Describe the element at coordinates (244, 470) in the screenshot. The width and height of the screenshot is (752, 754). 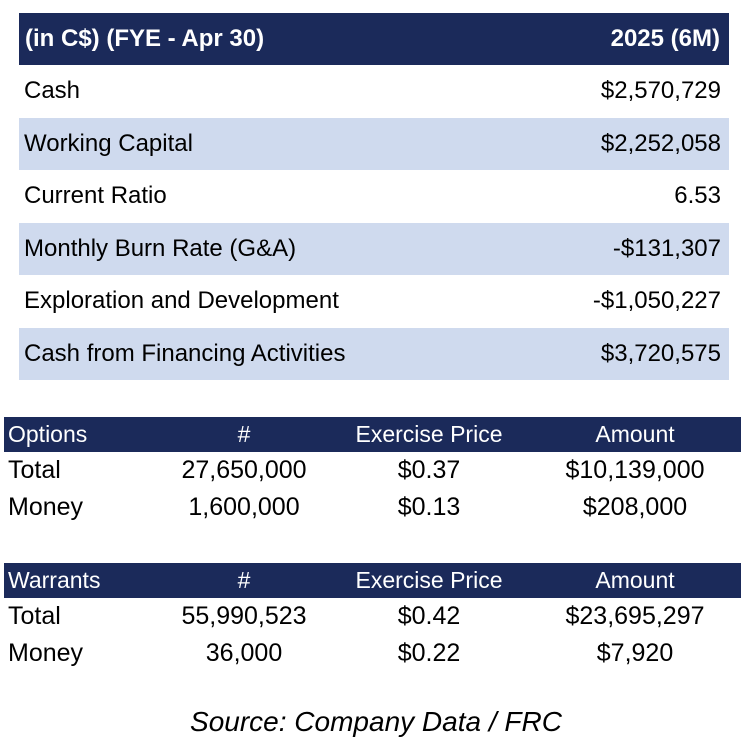
I see `cell-count: 27,650,000` at that location.